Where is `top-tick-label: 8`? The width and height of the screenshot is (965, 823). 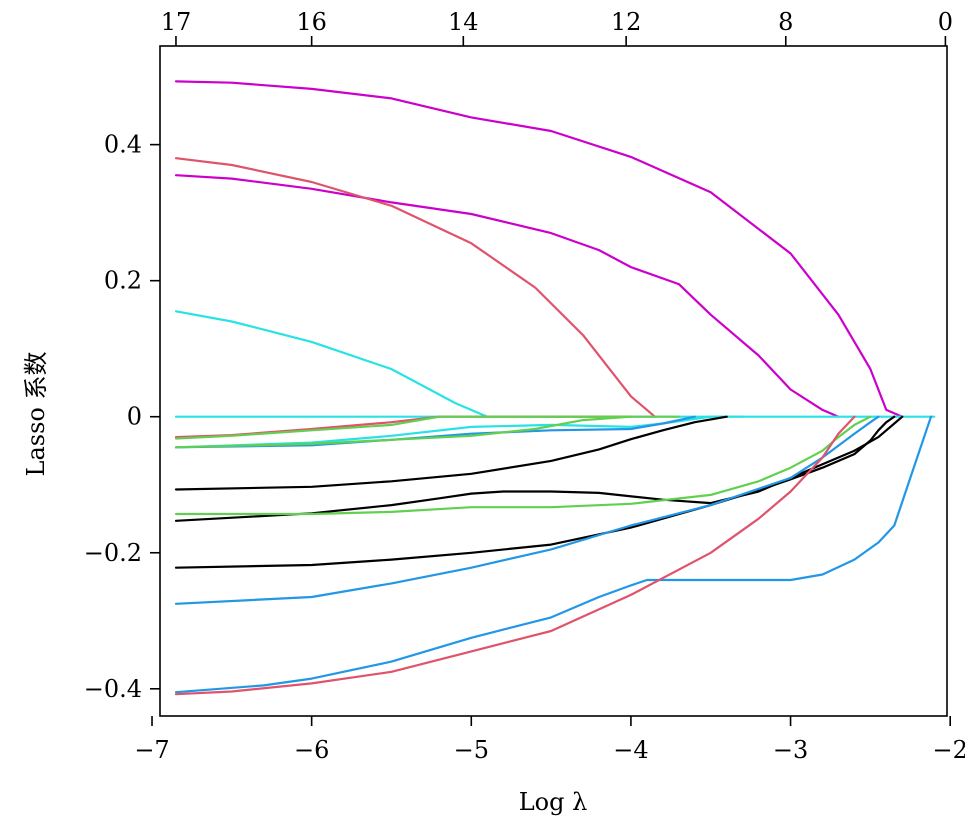 top-tick-label: 8 is located at coordinates (785, 22).